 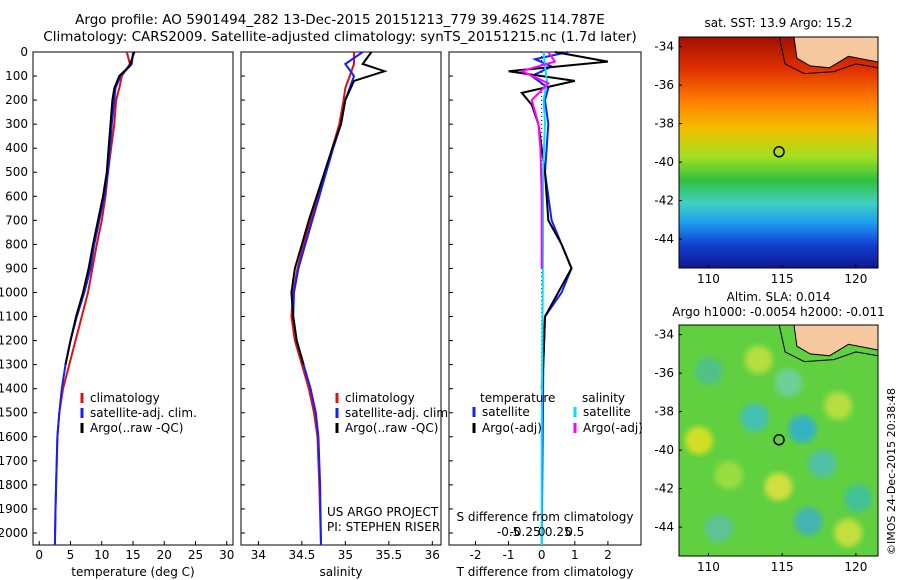 I want to click on differences-xtick-label: -1, so click(x=509, y=555).